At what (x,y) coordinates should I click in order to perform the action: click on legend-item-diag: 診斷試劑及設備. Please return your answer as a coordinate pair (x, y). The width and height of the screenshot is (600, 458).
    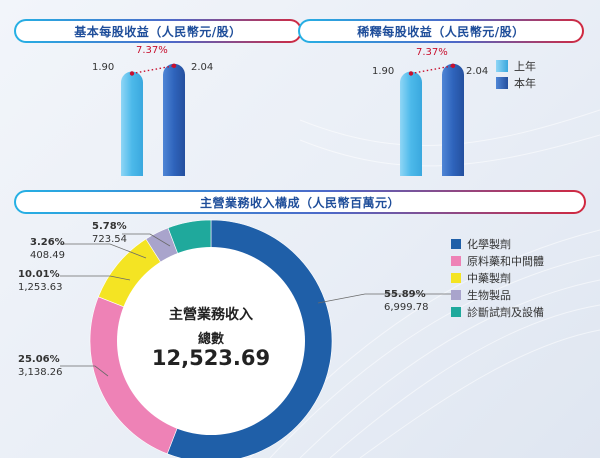
    Looking at the image, I should click on (497, 312).